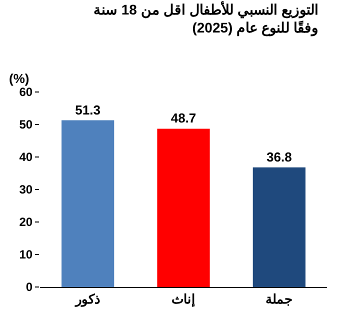  What do you see at coordinates (87, 110) in the screenshot?
I see `data-label: 51.3` at bounding box center [87, 110].